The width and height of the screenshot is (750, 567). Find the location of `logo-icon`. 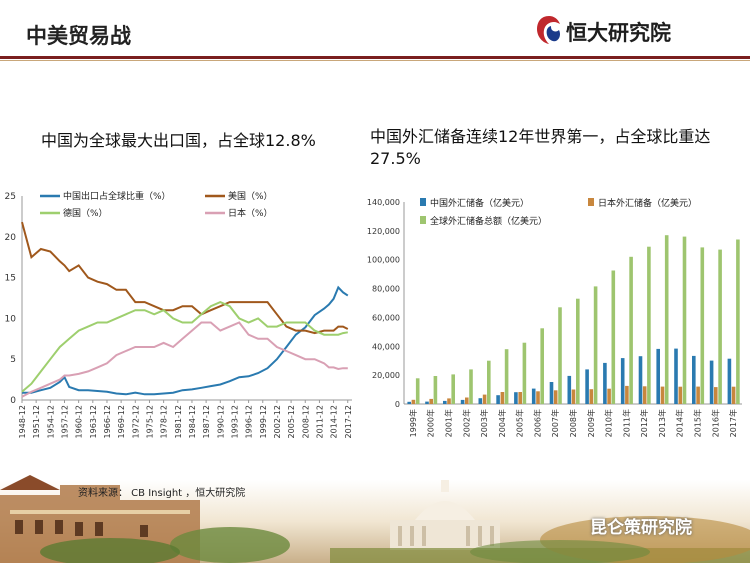

logo-icon is located at coordinates (548, 30).